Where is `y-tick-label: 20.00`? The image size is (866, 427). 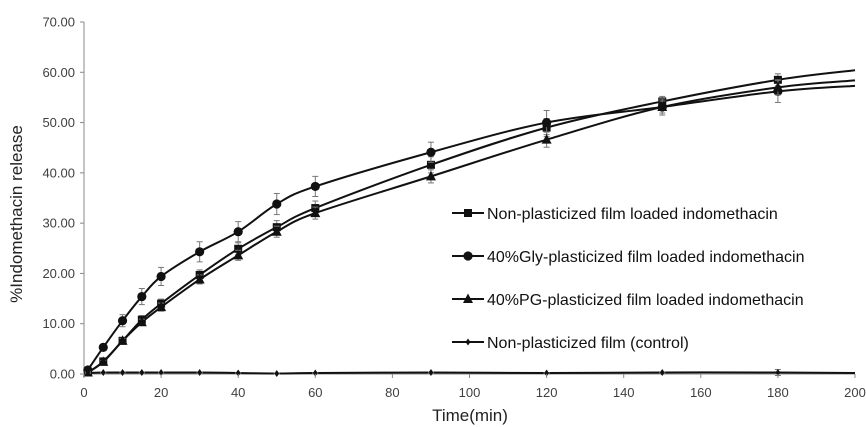 y-tick-label: 20.00 is located at coordinates (58, 273).